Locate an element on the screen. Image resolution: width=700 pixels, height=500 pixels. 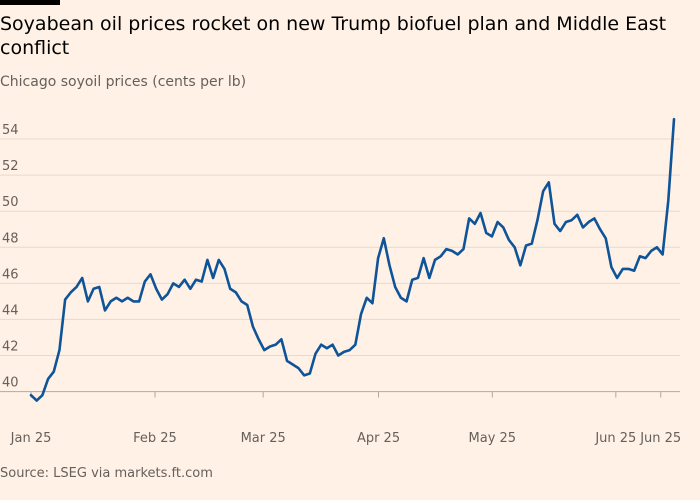
y-tick-label: 40 is located at coordinates (10, 383).